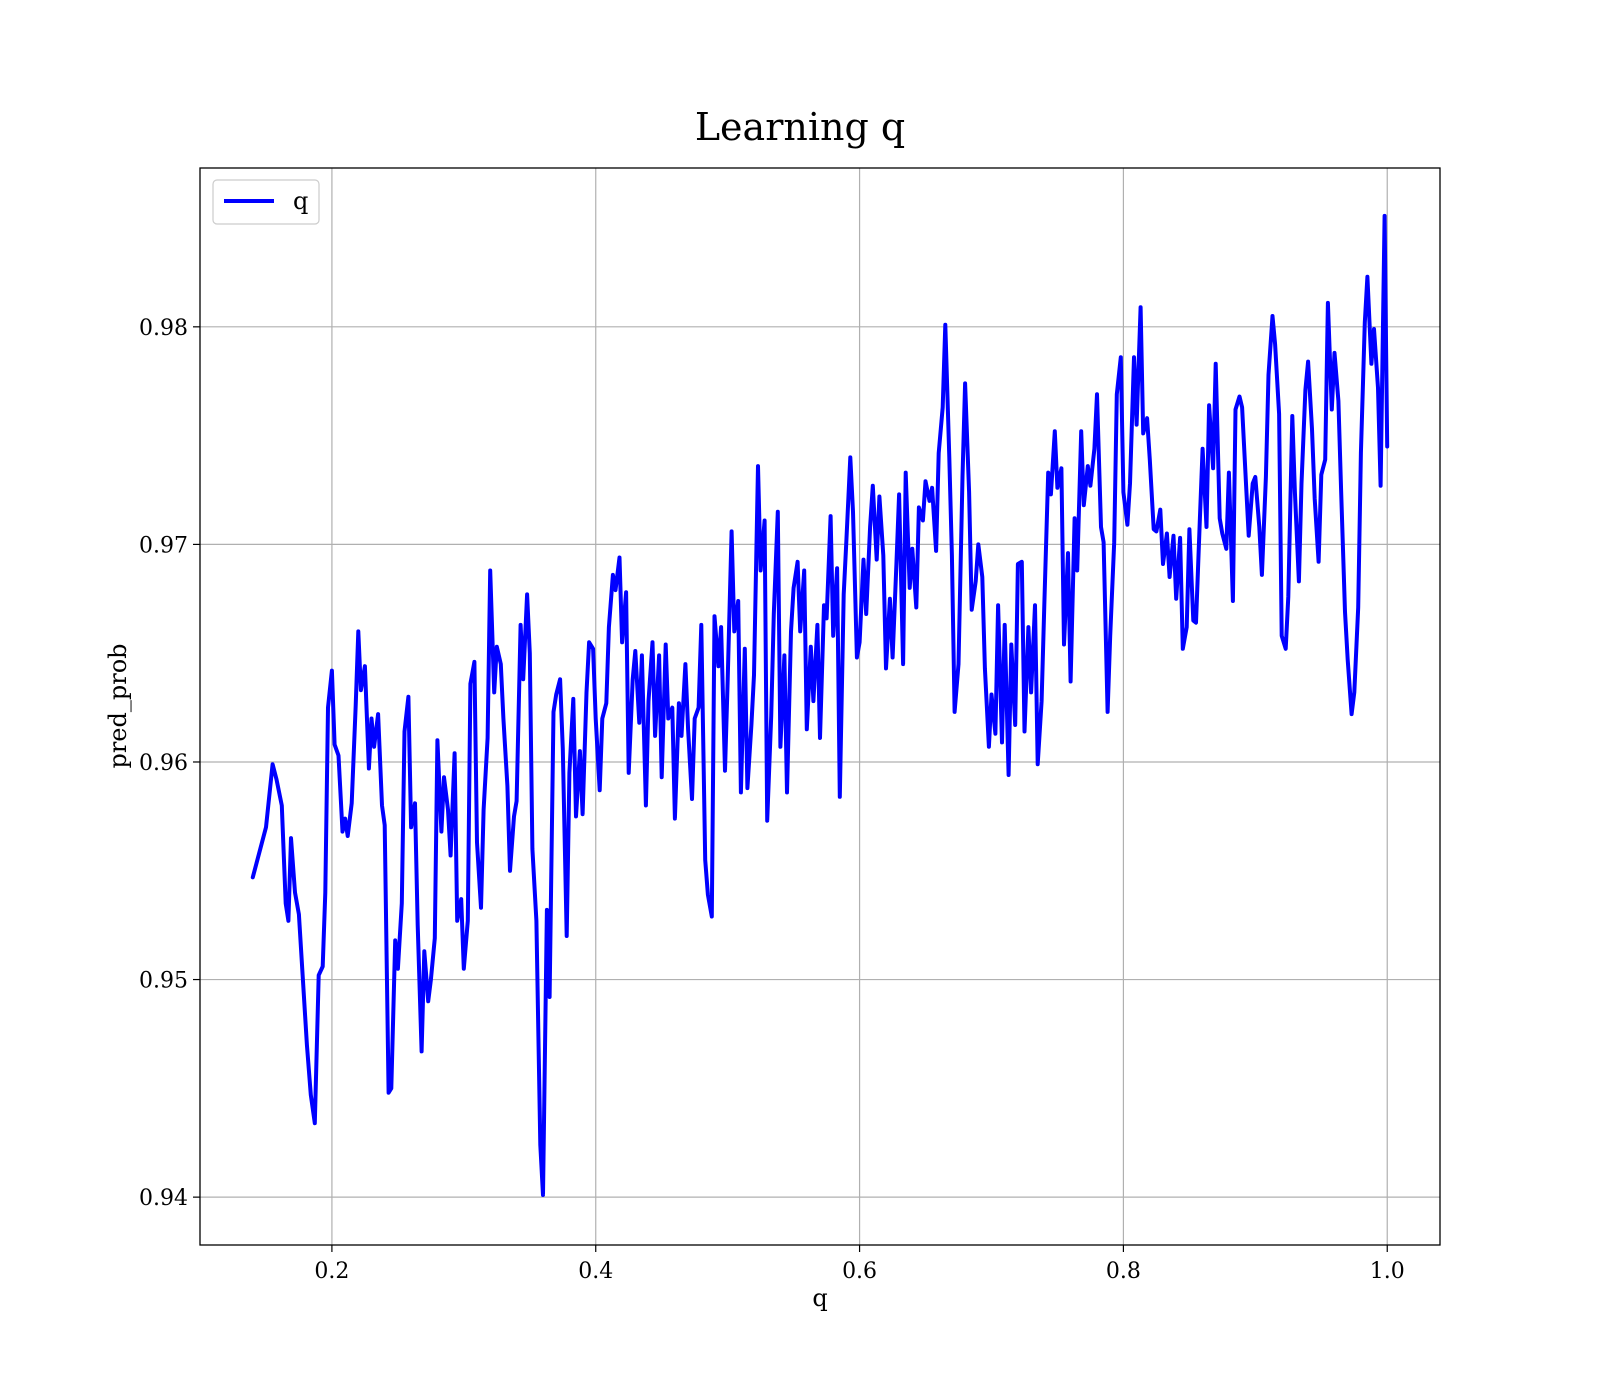 The width and height of the screenshot is (1600, 1400). I want to click on y-tick-label: 0.98, so click(163, 328).